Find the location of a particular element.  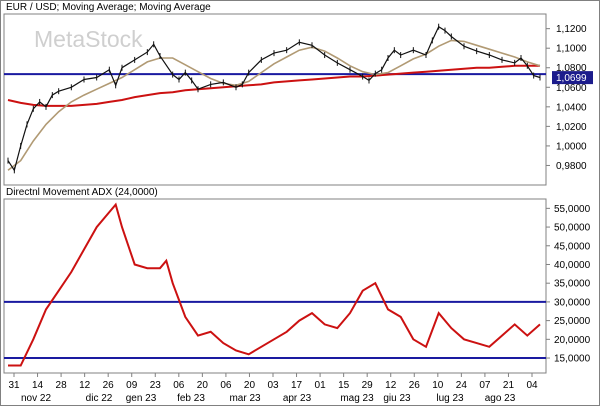

x-month-label: apr 23 is located at coordinates (297, 398).